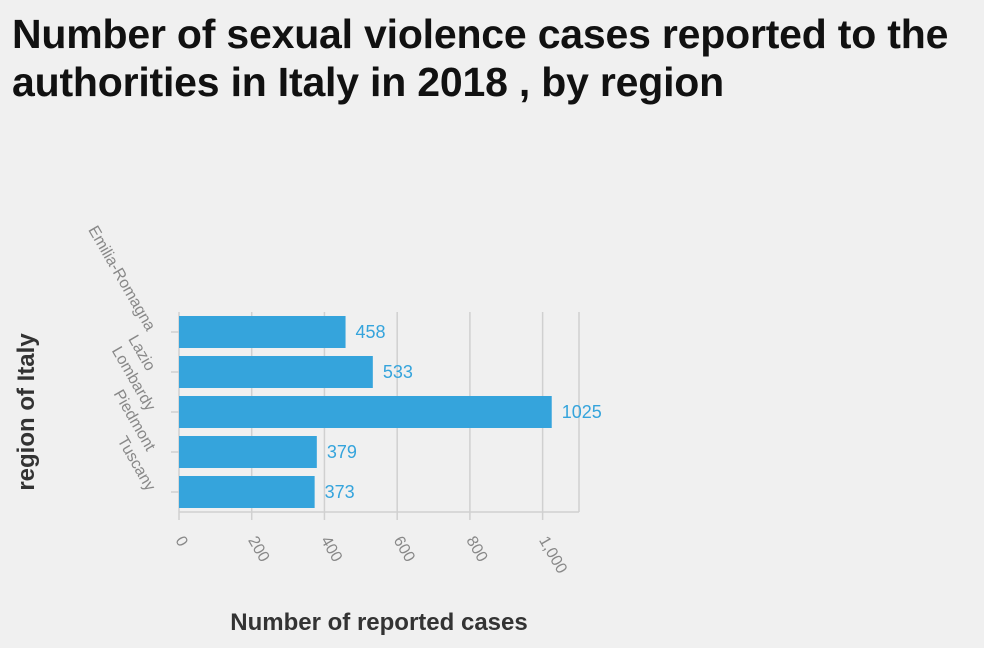 The width and height of the screenshot is (984, 648). I want to click on x-tick-label: 600, so click(404, 550).